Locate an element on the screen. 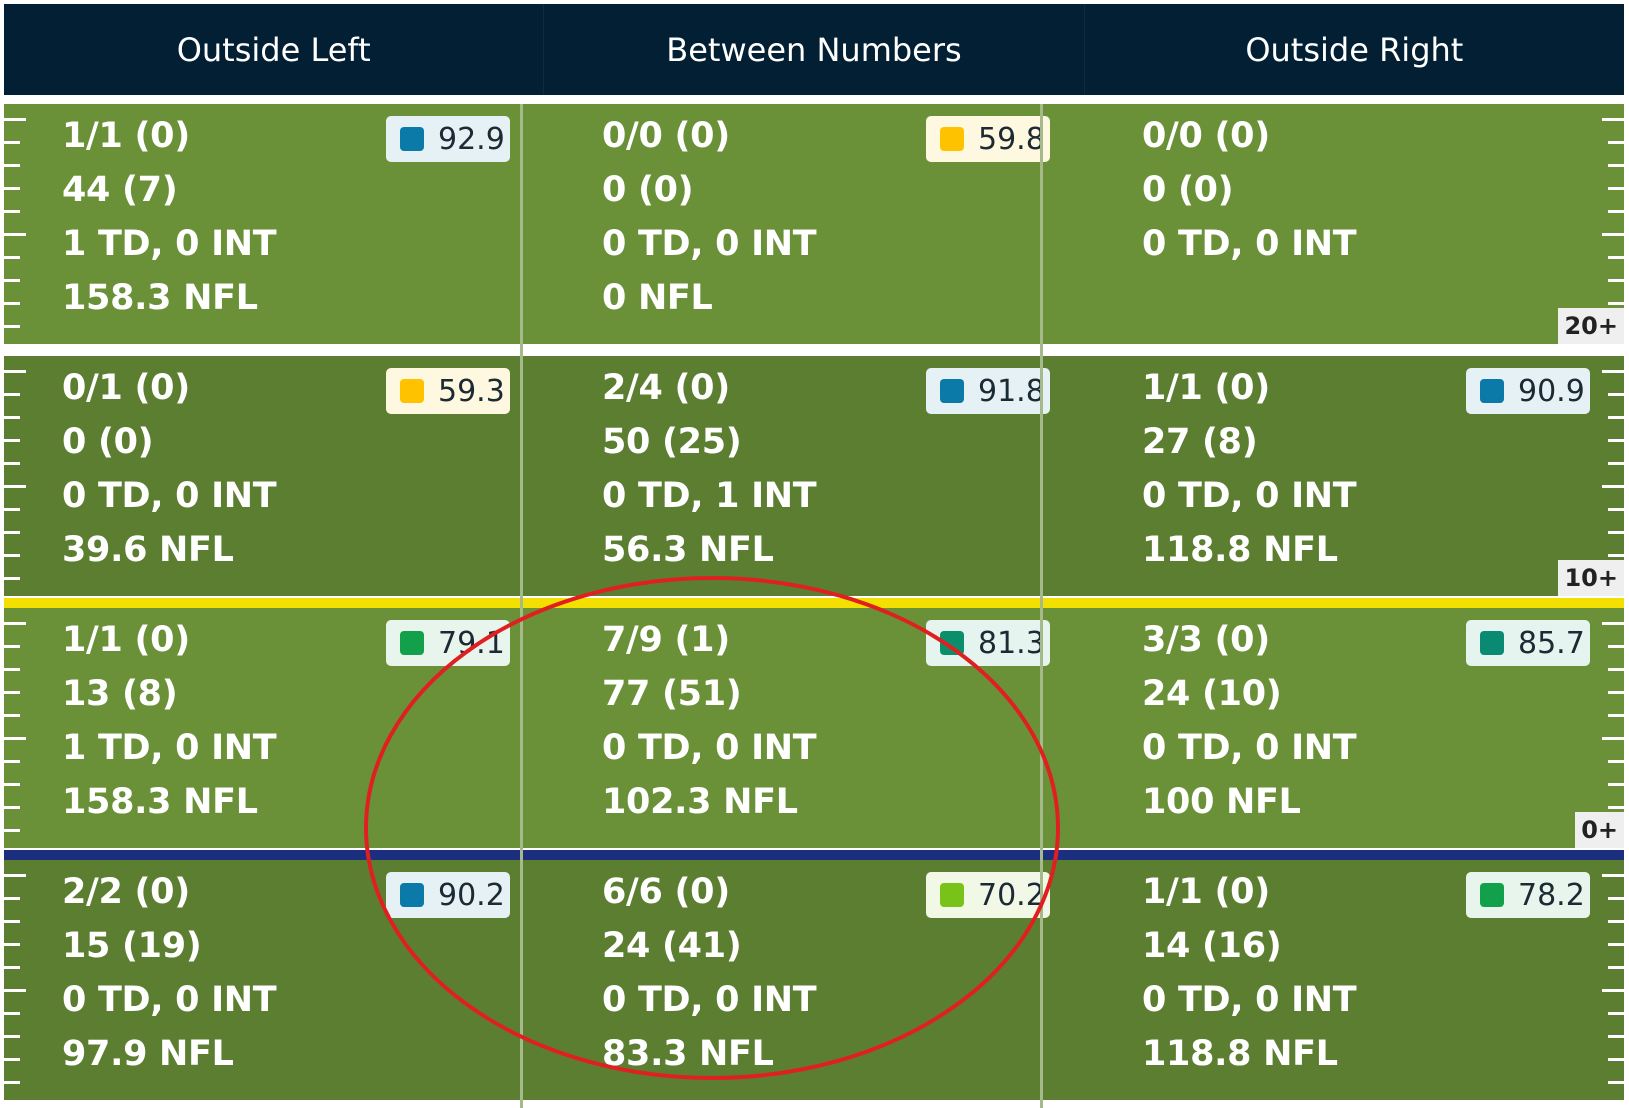 This screenshot has height=1108, width=1629. yards-air-yards: 24 (41) is located at coordinates (672, 946).